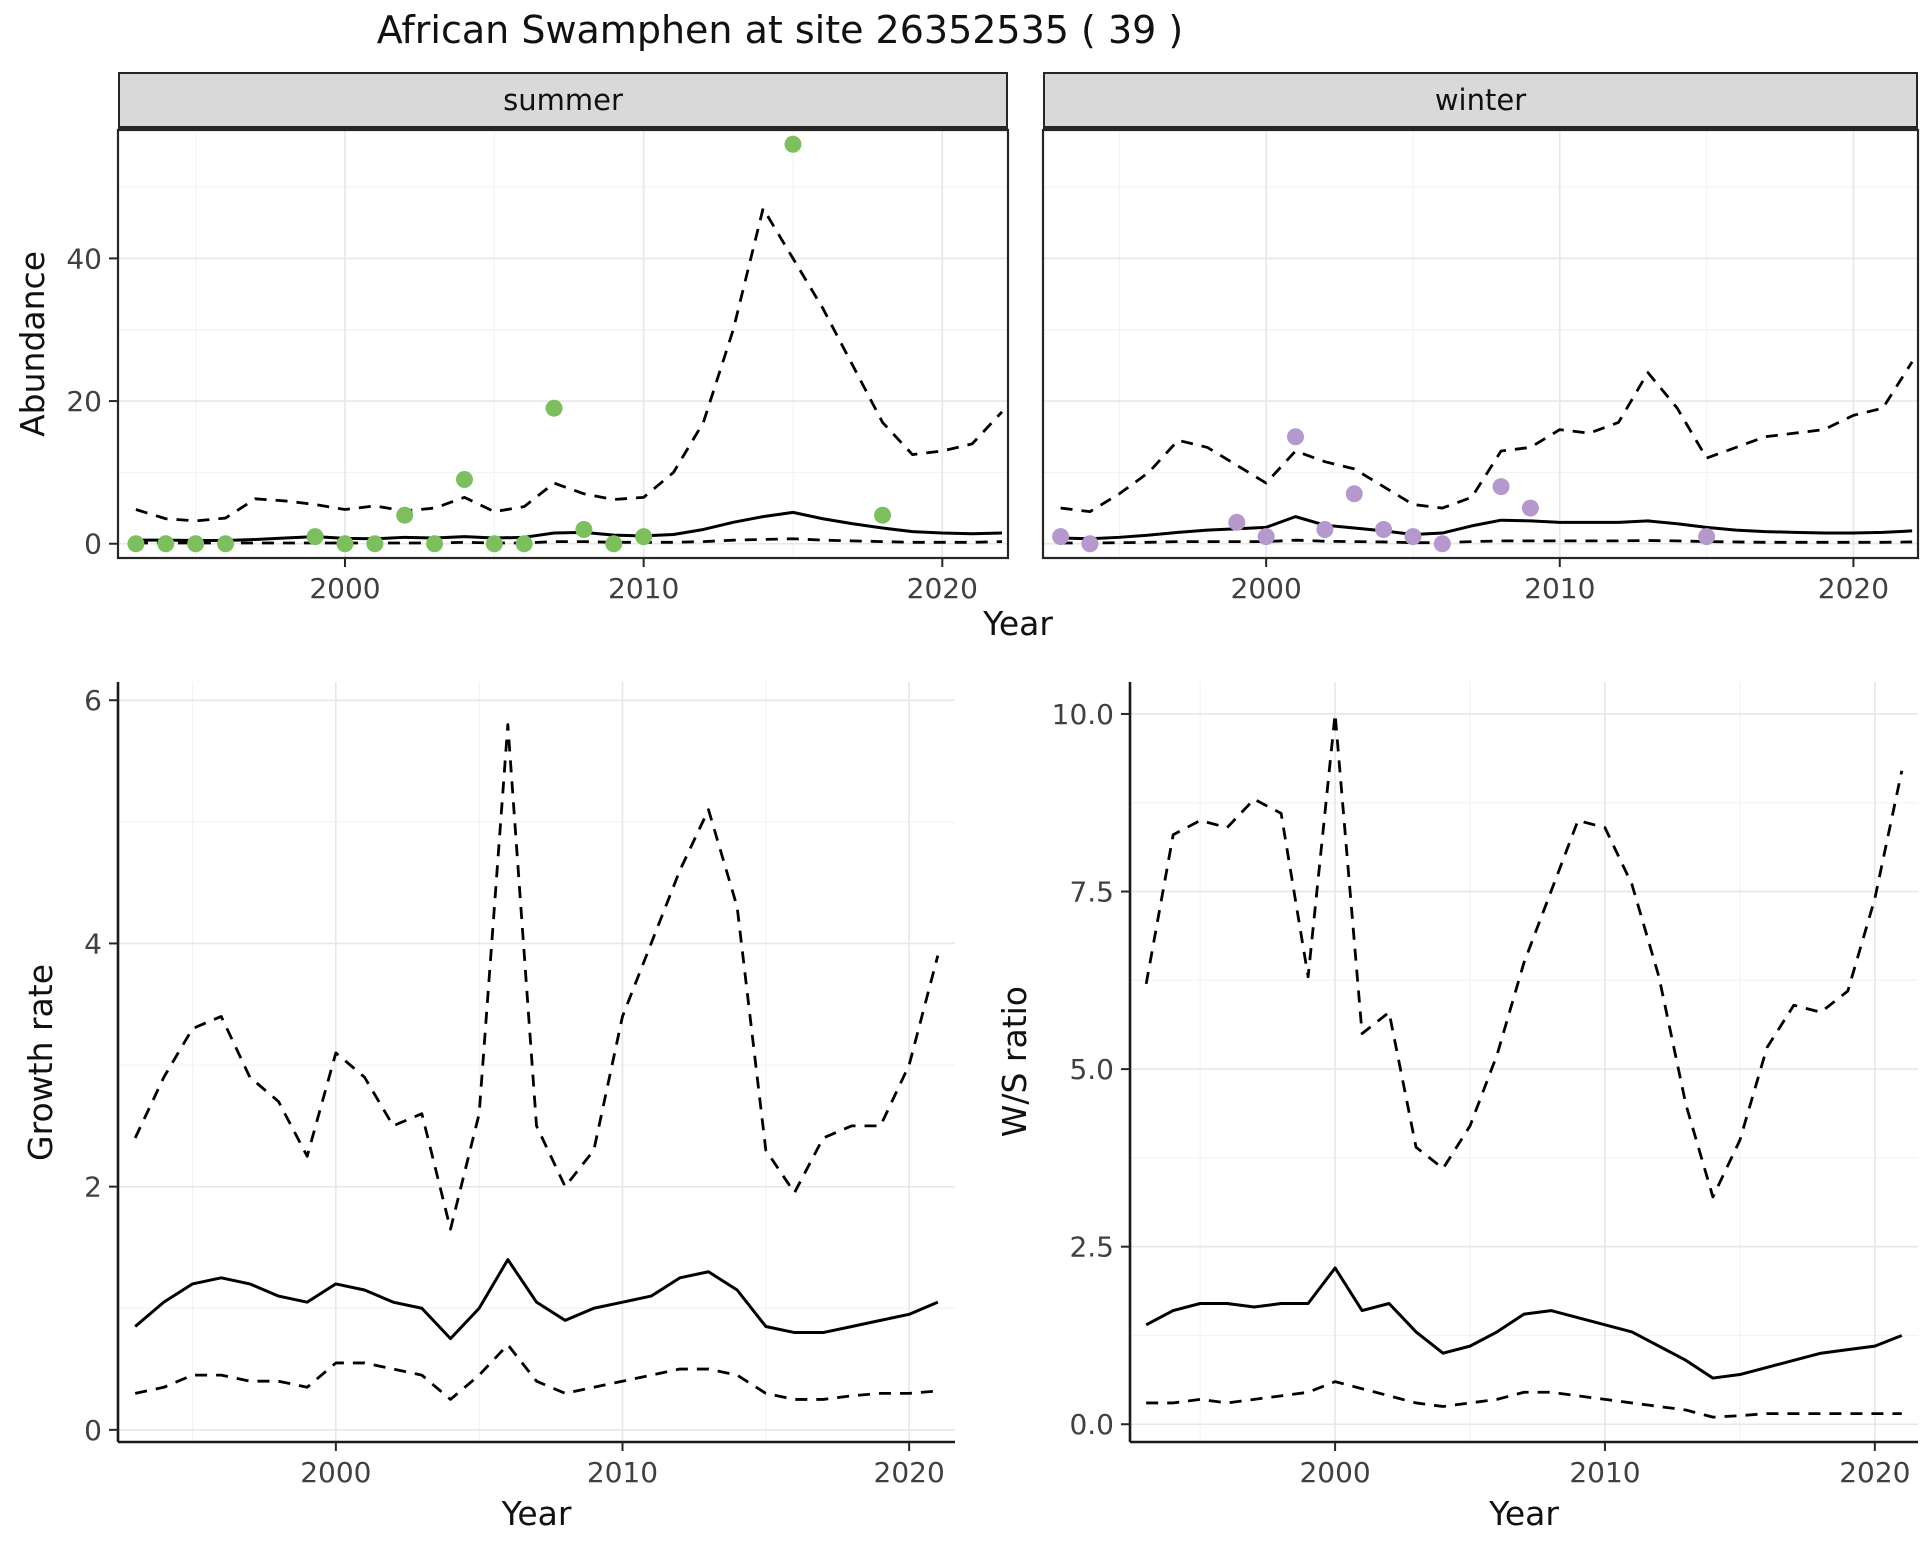 This screenshot has height=1560, width=1920. I want to click on y-axis-title-abundance: Abundance, so click(32, 344).